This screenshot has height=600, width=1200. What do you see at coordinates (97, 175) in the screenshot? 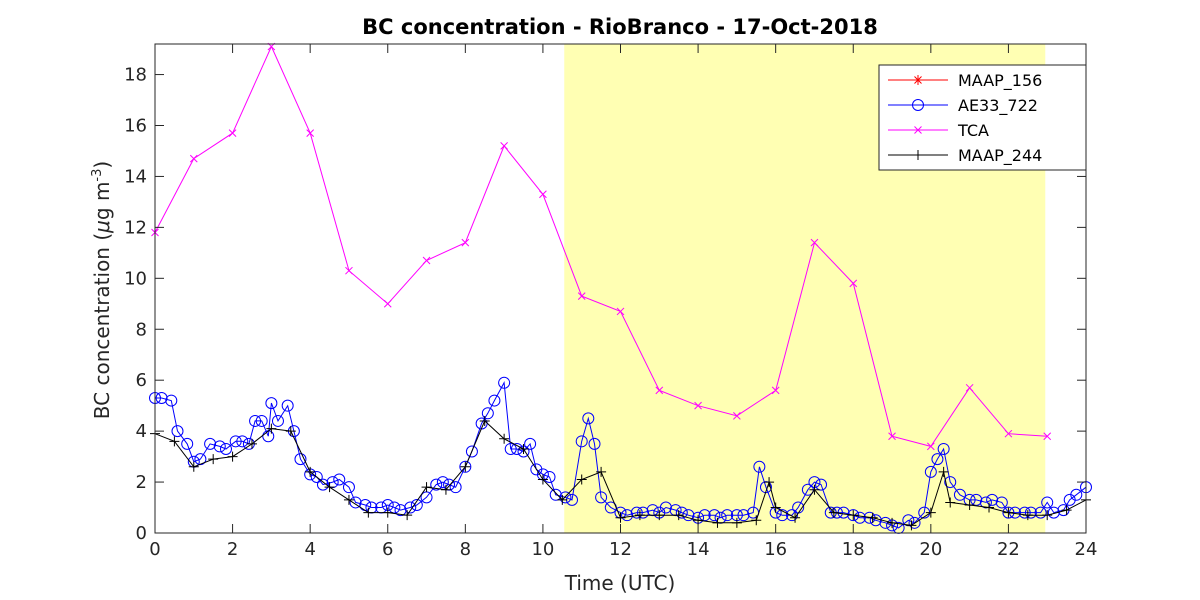
I see `y-axis-label-exponent: -3` at bounding box center [97, 175].